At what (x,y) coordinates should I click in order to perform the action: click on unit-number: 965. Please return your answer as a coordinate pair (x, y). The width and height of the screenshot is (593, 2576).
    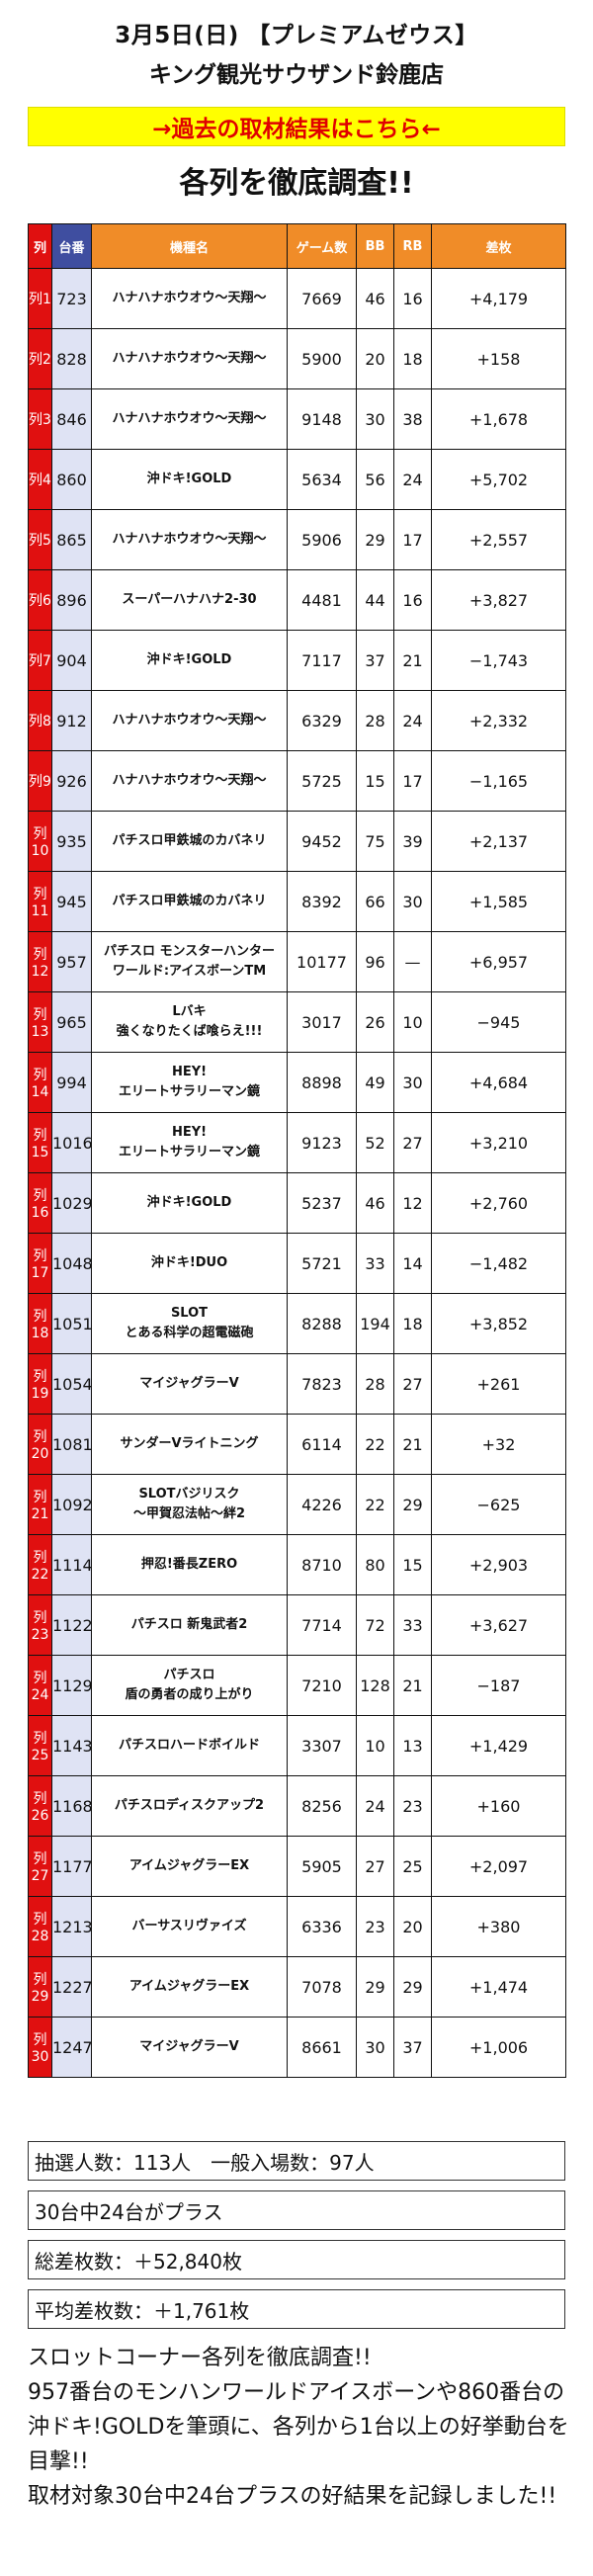
    Looking at the image, I should click on (71, 1022).